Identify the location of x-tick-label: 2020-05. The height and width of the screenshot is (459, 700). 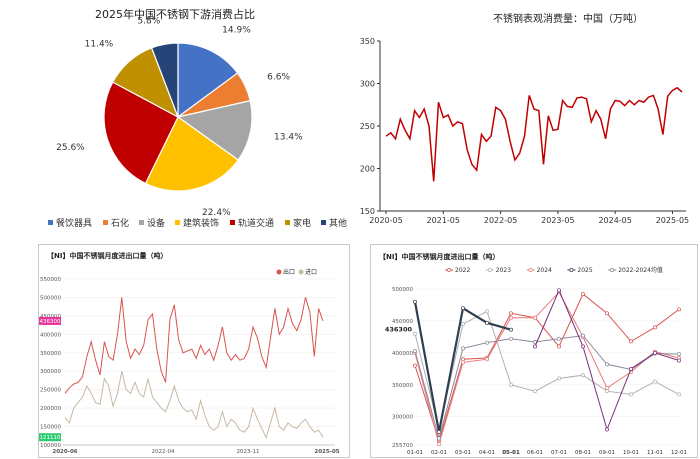
(385, 220).